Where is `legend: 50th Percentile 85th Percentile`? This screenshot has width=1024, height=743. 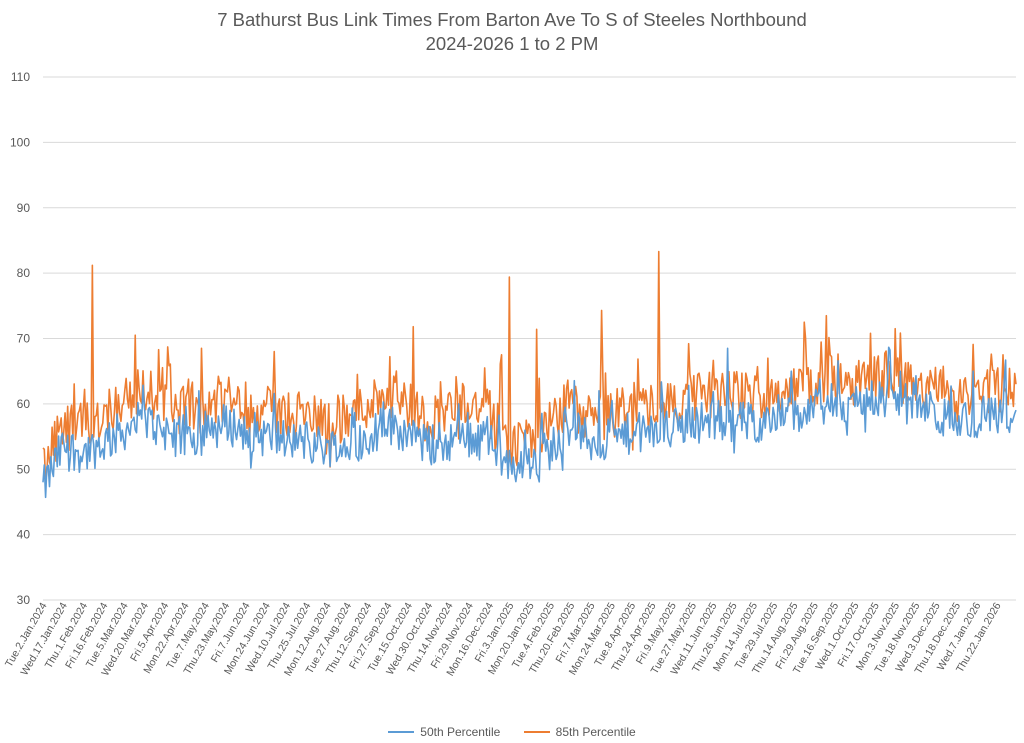
legend: 50th Percentile 85th Percentile is located at coordinates (512, 730).